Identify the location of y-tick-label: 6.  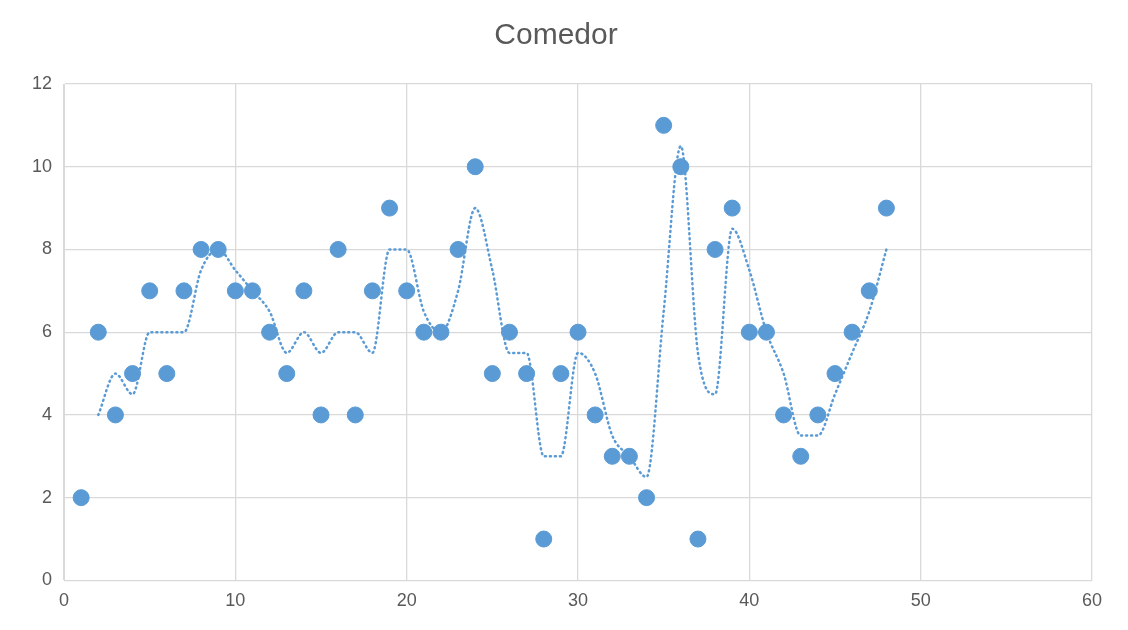
(47, 331).